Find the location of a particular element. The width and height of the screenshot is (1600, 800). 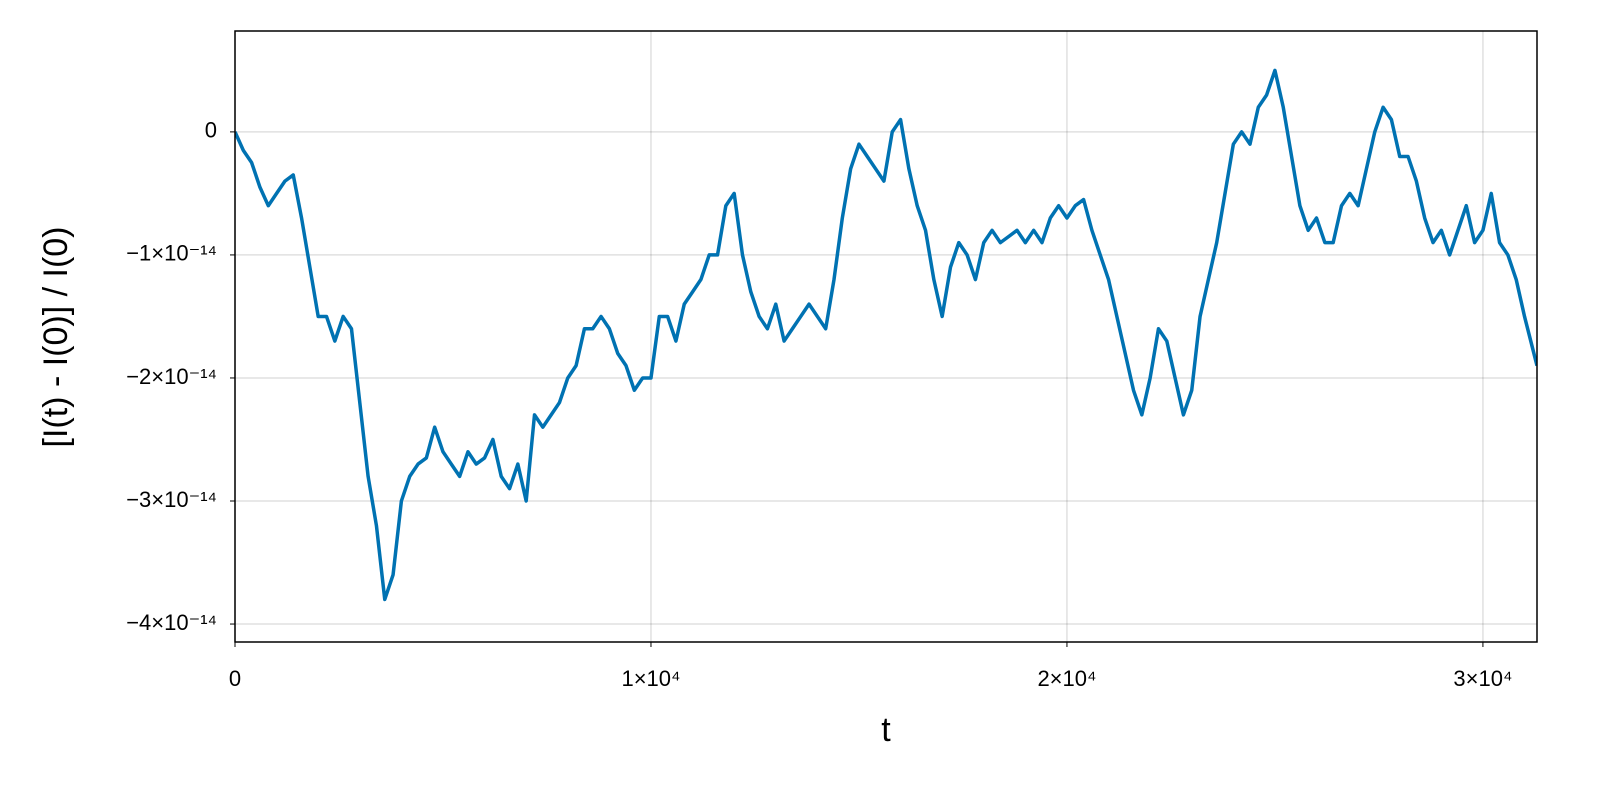

x-tick-label: 2×10⁴ is located at coordinates (1066, 678).